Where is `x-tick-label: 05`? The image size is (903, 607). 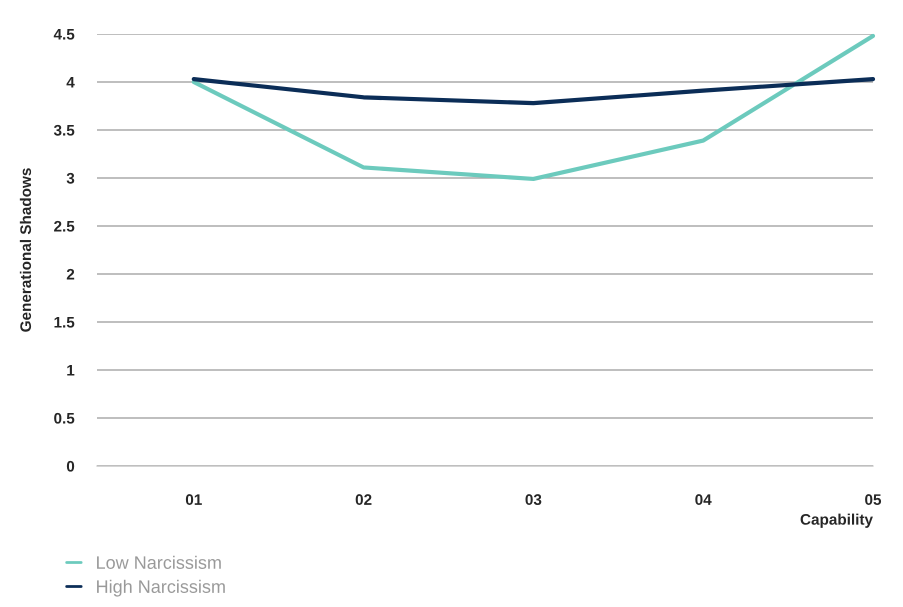
x-tick-label: 05 is located at coordinates (873, 499).